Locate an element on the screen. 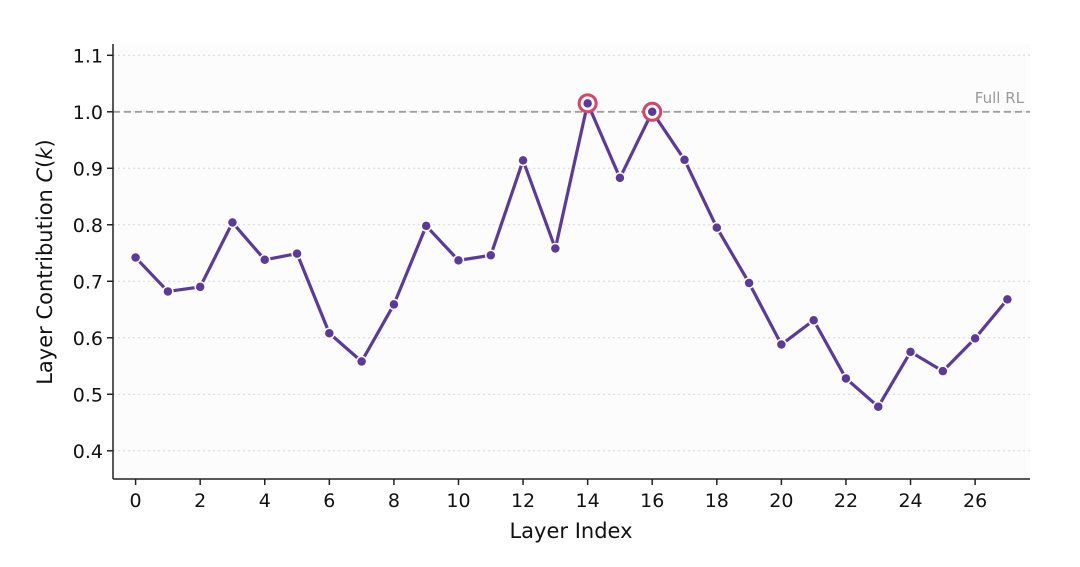  y-axis-title-arg: k is located at coordinates (45, 153).